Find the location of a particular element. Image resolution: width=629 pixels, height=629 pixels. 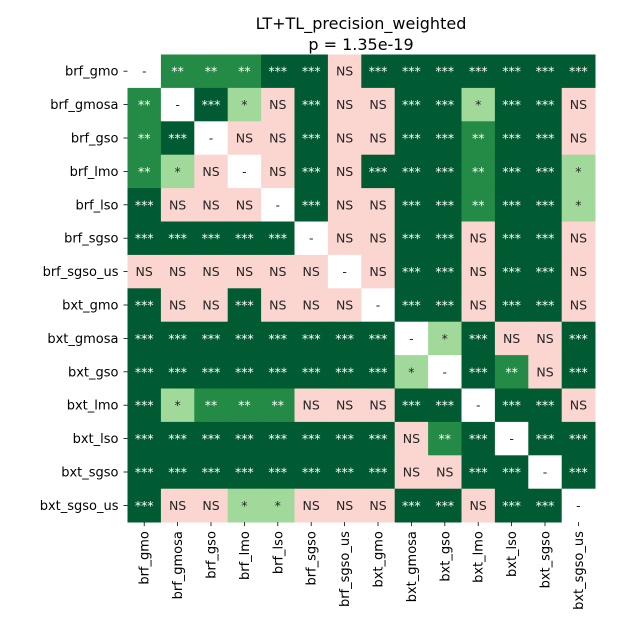

y-tick-label: bxt_gmo is located at coordinates (90, 306).